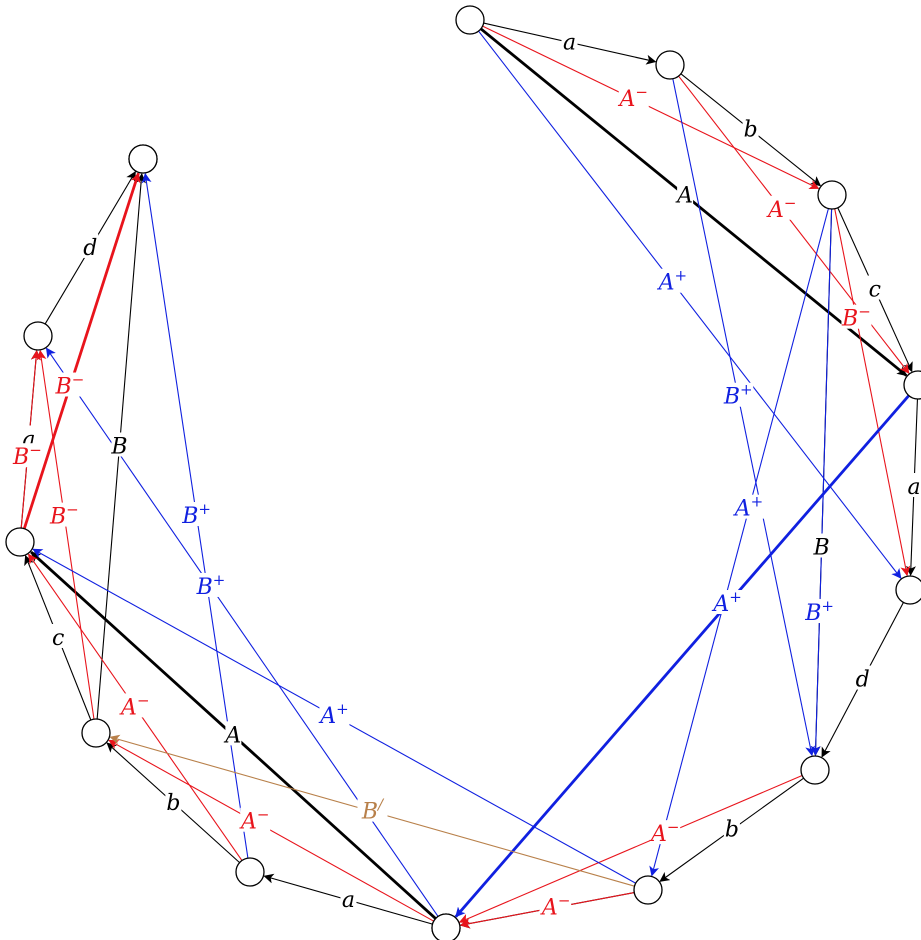  Describe the element at coordinates (96, 733) in the screenshot. I see `node-n10` at that location.